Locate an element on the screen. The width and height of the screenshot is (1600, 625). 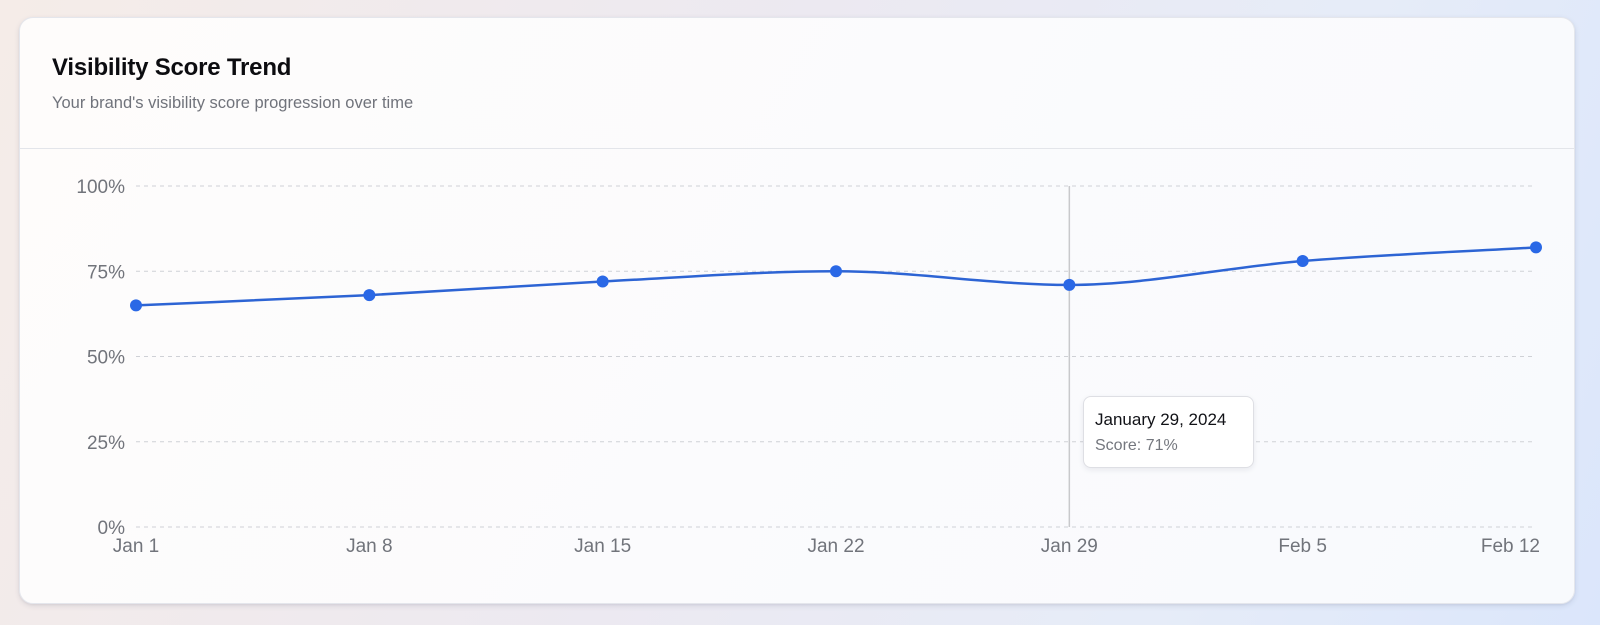
page-title: Visibility Score Trend is located at coordinates (172, 67).